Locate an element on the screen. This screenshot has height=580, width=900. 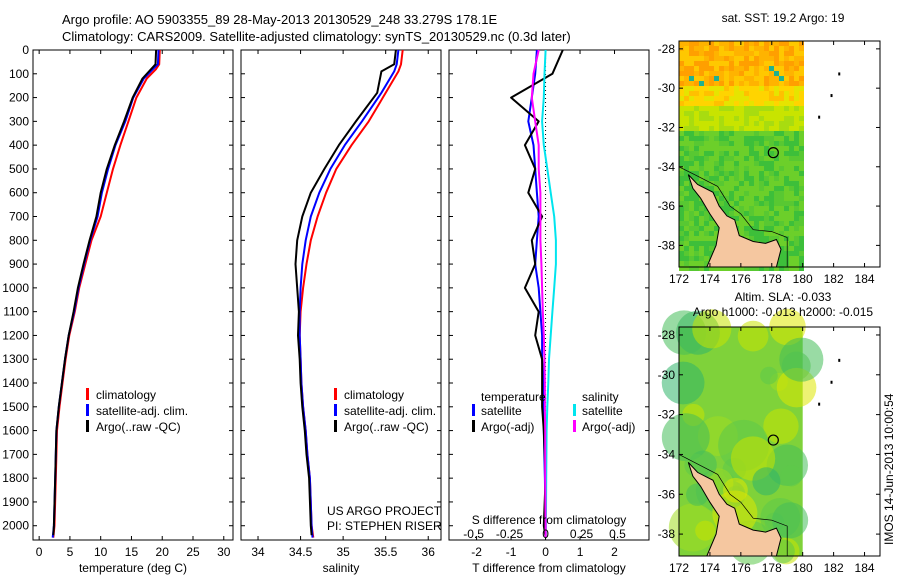
sla-map-title: Altim. SLA: -0.033 is located at coordinates (783, 297).